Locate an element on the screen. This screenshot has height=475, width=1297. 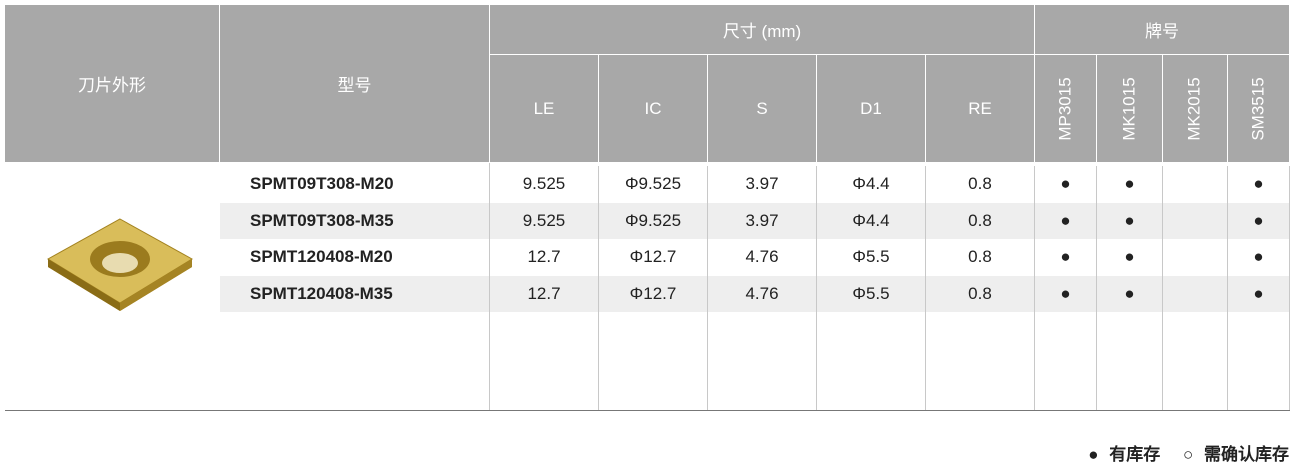
header-cell: MP3015 is located at coordinates (1066, 109).